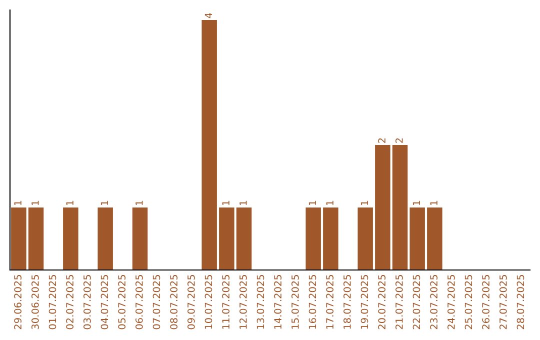  Describe the element at coordinates (468, 302) in the screenshot. I see `x-tick-label: 25.07.2025` at that location.